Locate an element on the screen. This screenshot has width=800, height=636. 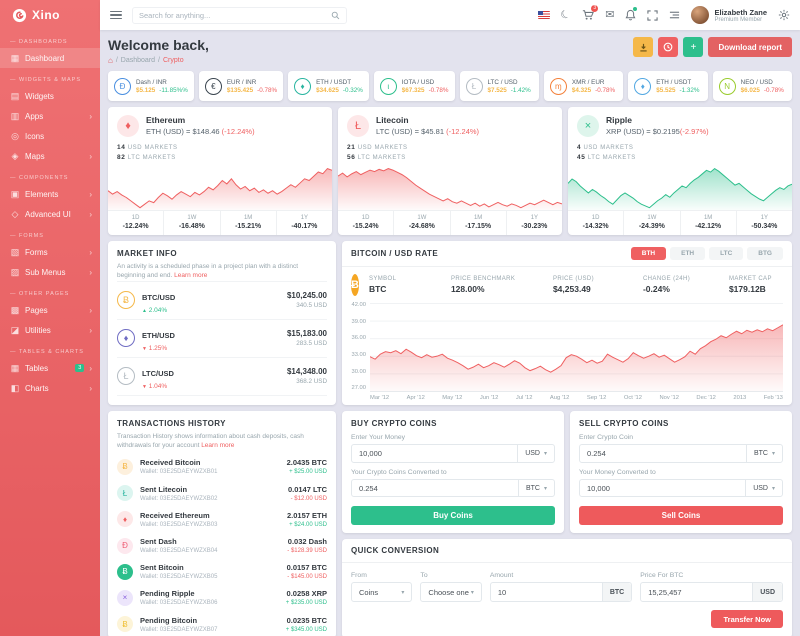
period-cell: 1M -42.12% is located at coordinates (709, 223).